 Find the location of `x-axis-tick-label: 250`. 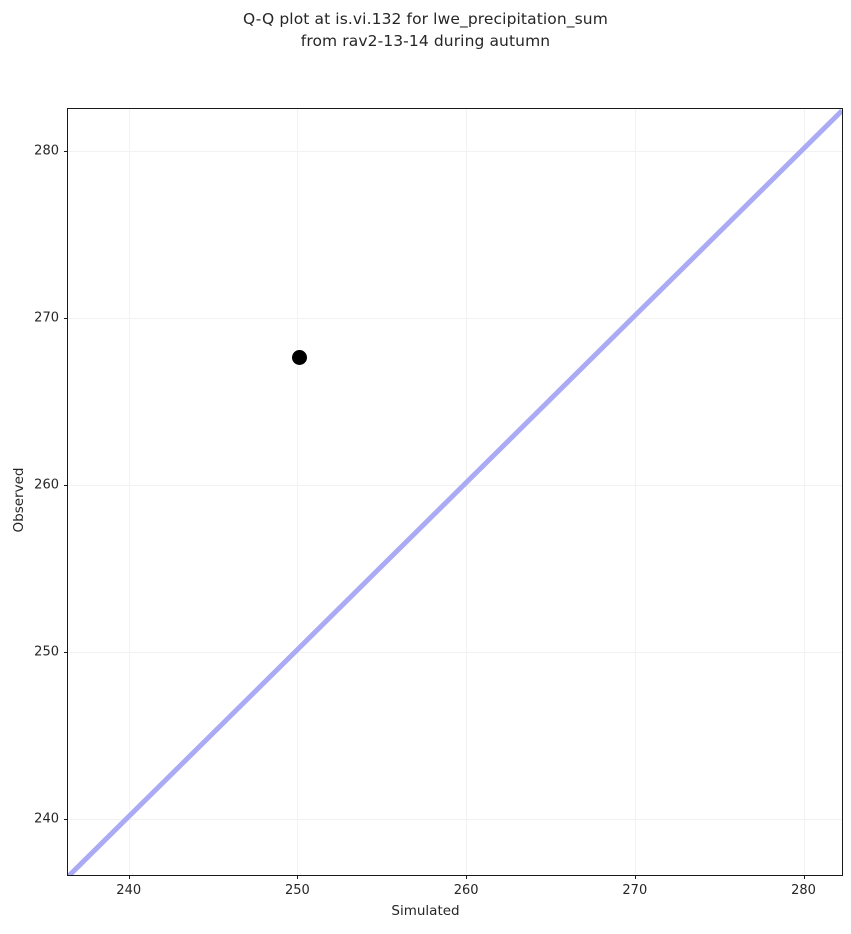

x-axis-tick-label: 250 is located at coordinates (297, 890).